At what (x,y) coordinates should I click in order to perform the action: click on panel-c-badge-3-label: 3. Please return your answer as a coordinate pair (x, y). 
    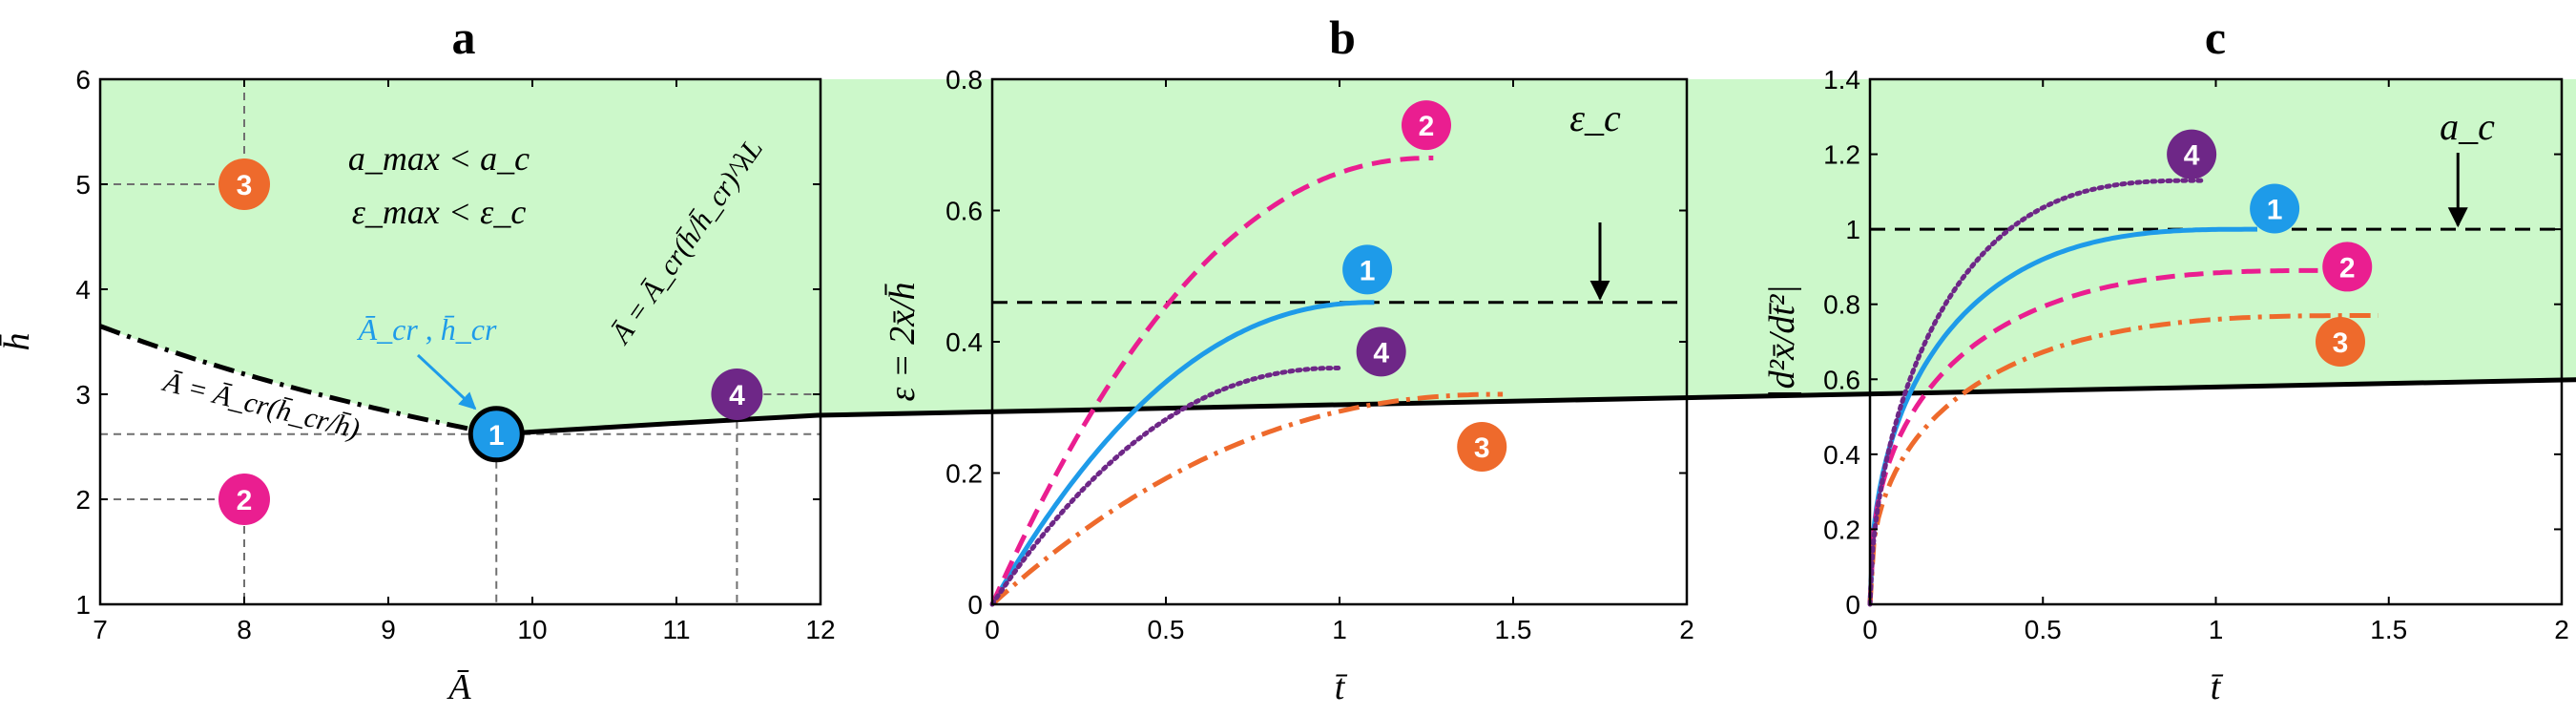
    Looking at the image, I should click on (2341, 343).